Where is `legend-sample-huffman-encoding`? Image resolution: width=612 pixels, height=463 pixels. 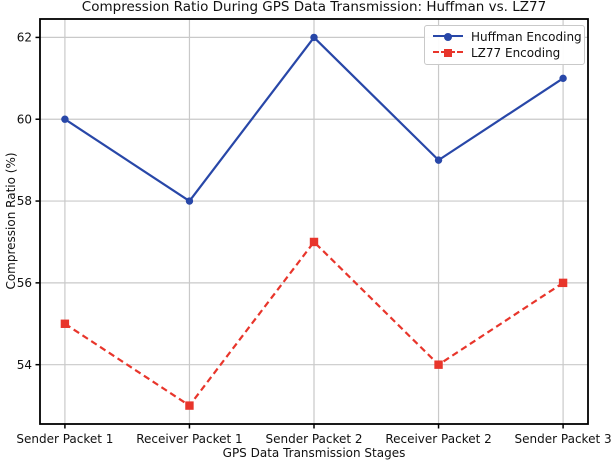 legend-sample-huffman-encoding is located at coordinates (448, 37).